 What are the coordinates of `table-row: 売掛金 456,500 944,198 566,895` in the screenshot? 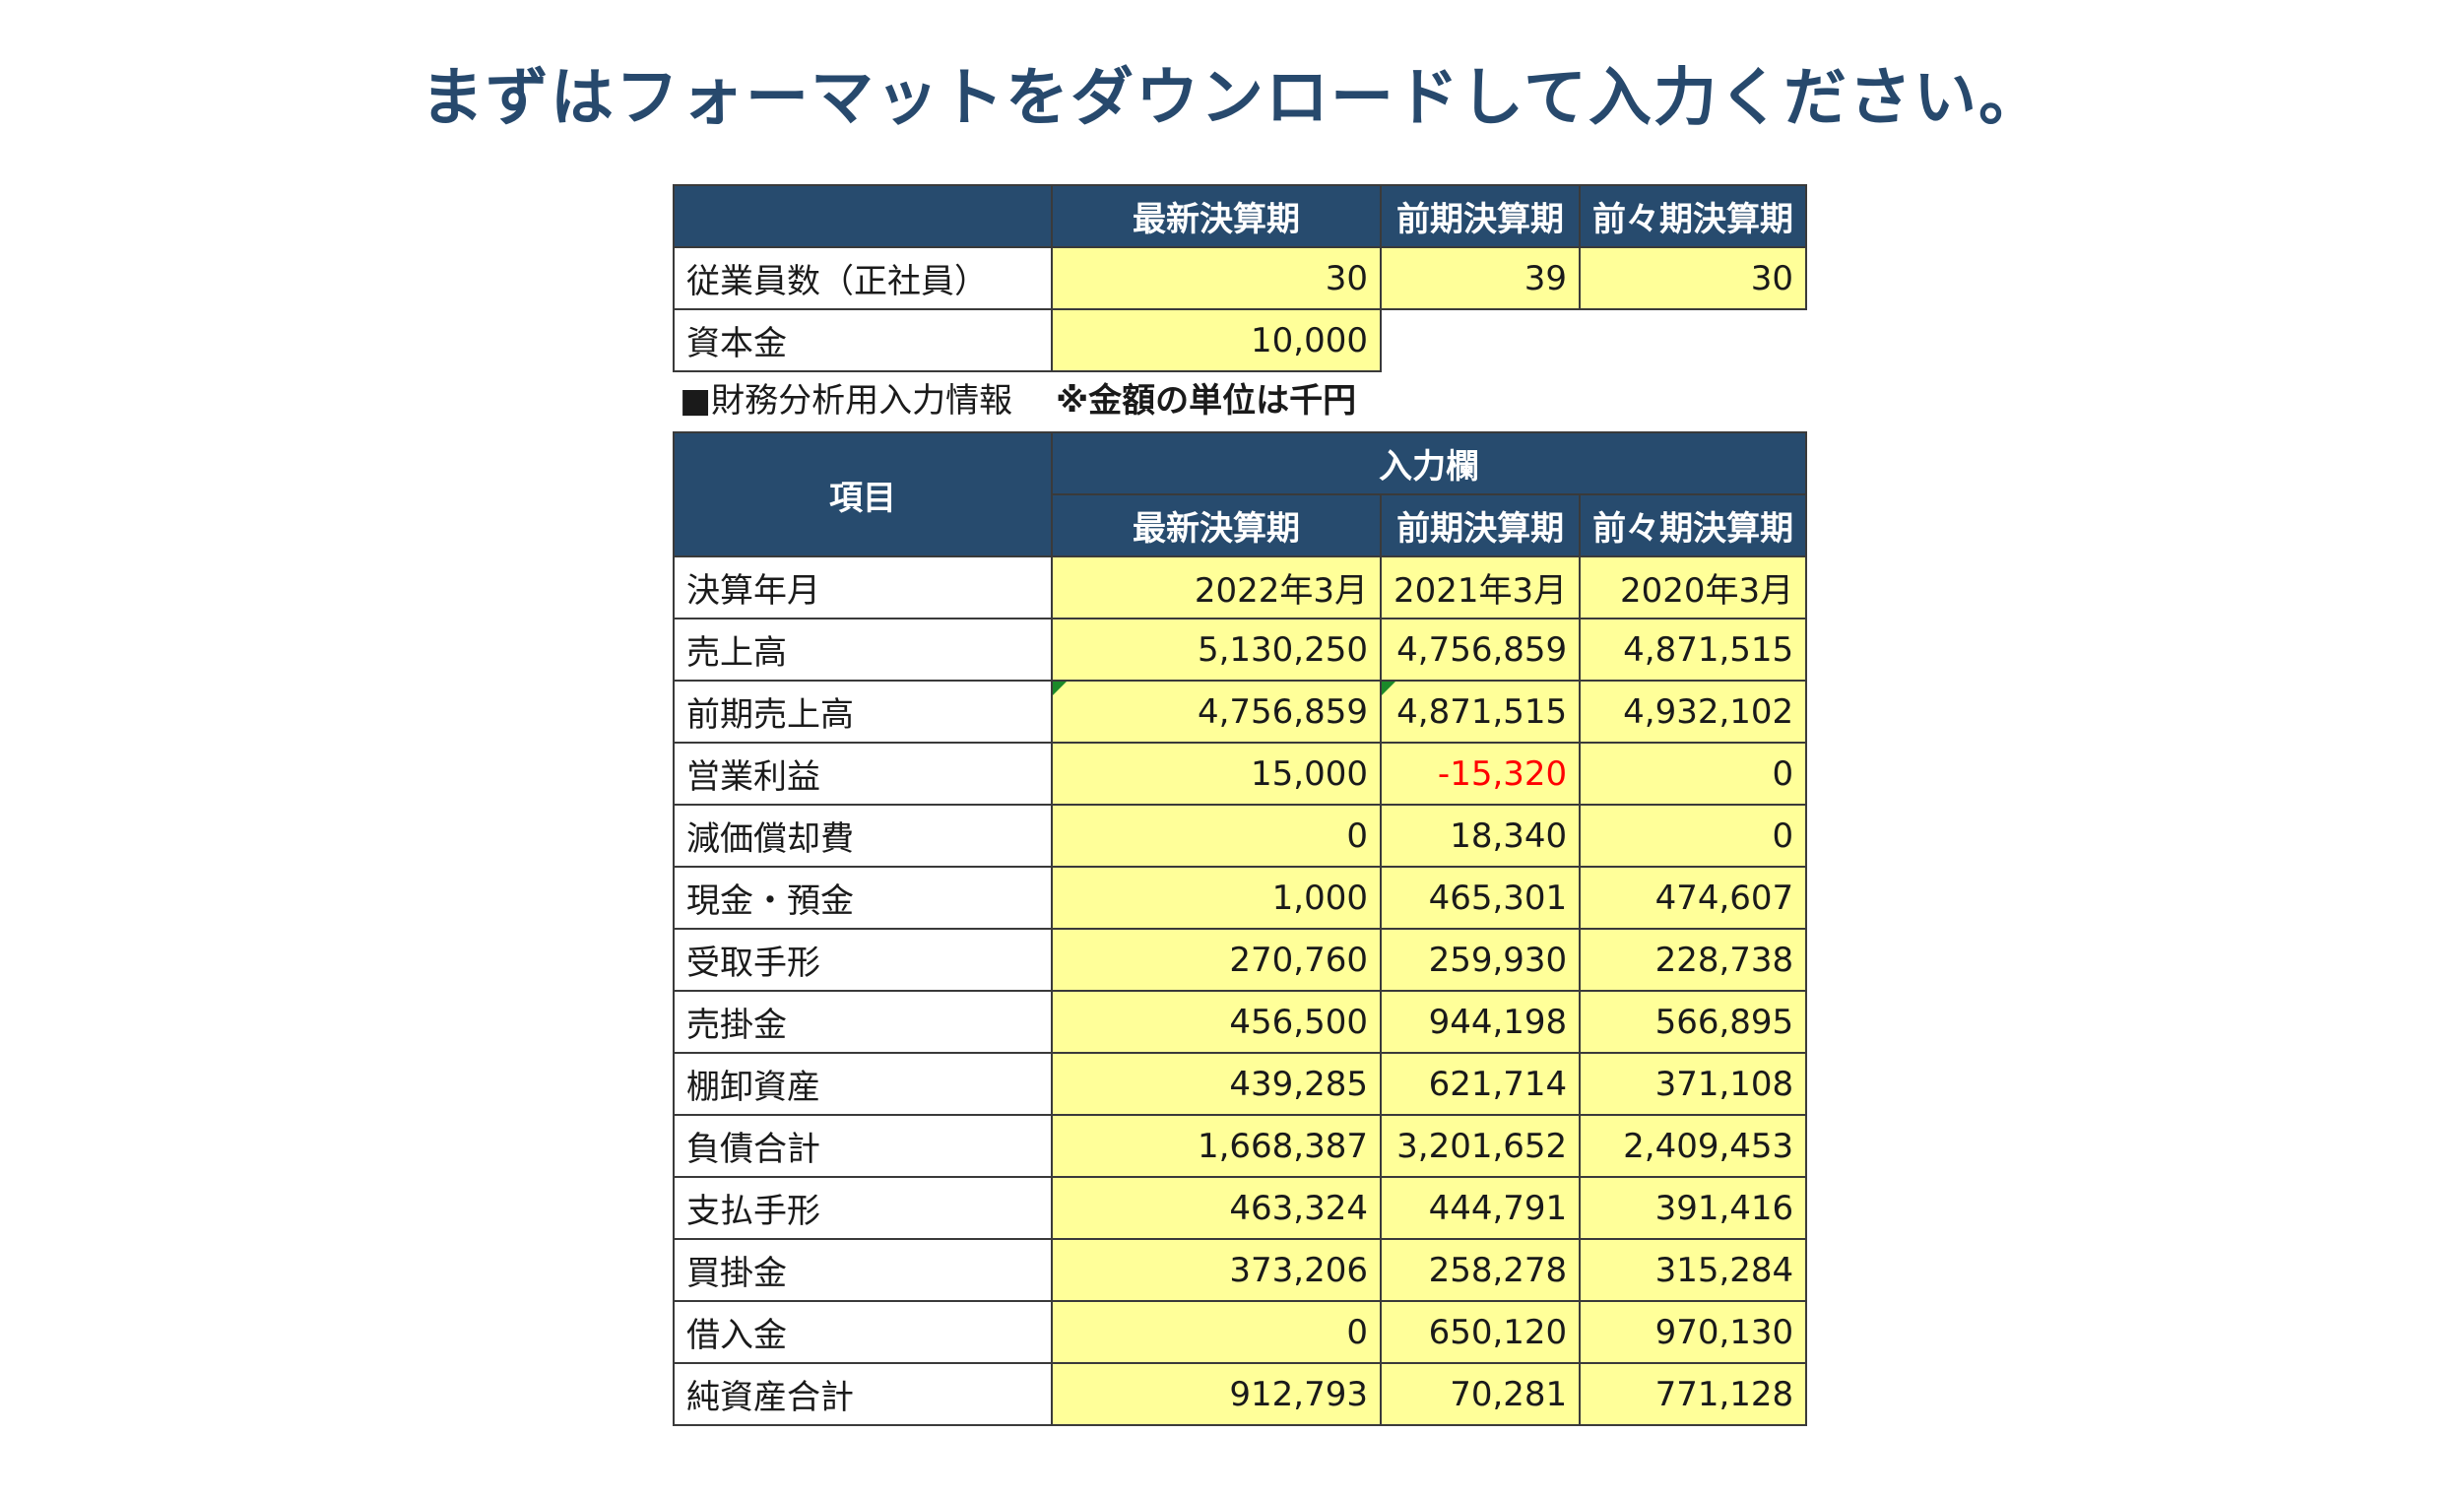 It's located at (1240, 1022).